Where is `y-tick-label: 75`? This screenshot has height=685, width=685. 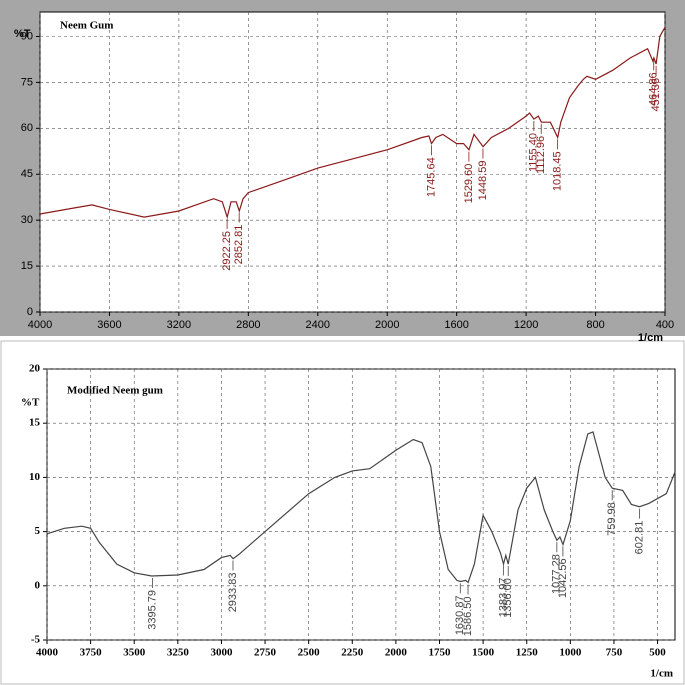 y-tick-label: 75 is located at coordinates (27, 82).